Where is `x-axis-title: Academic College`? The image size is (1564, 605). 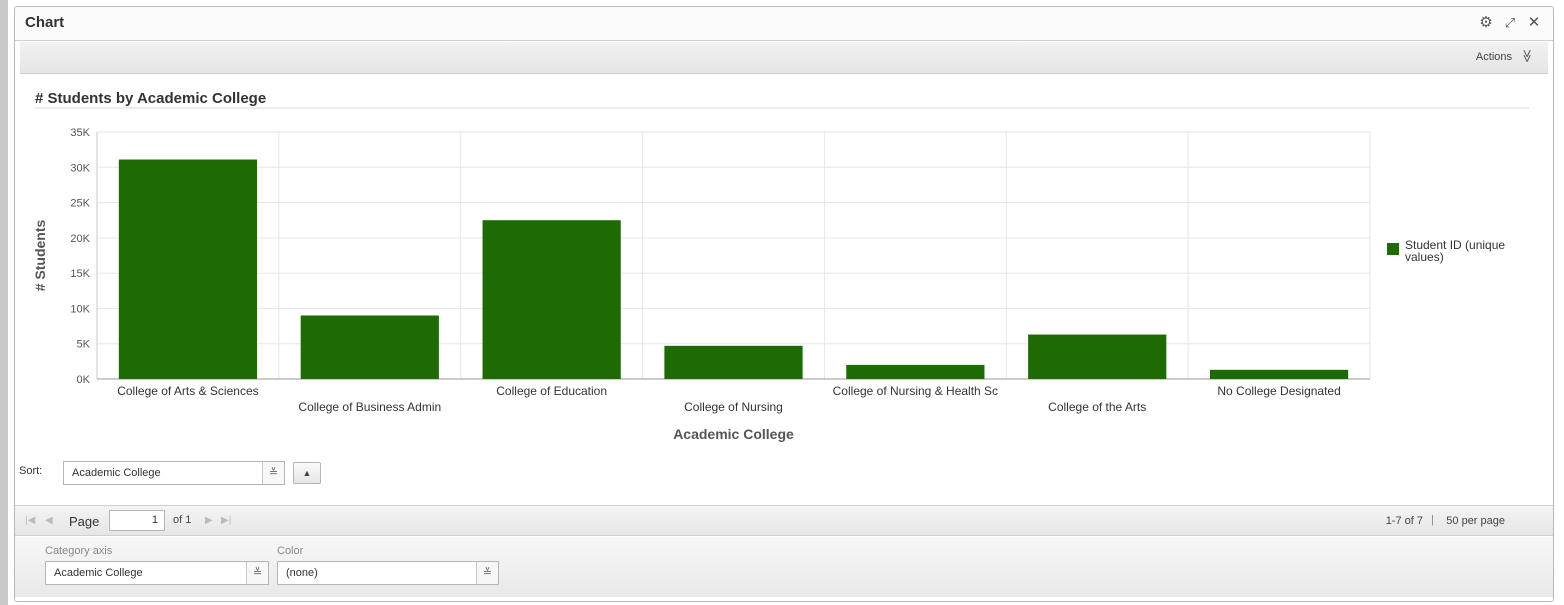 x-axis-title: Academic College is located at coordinates (733, 434).